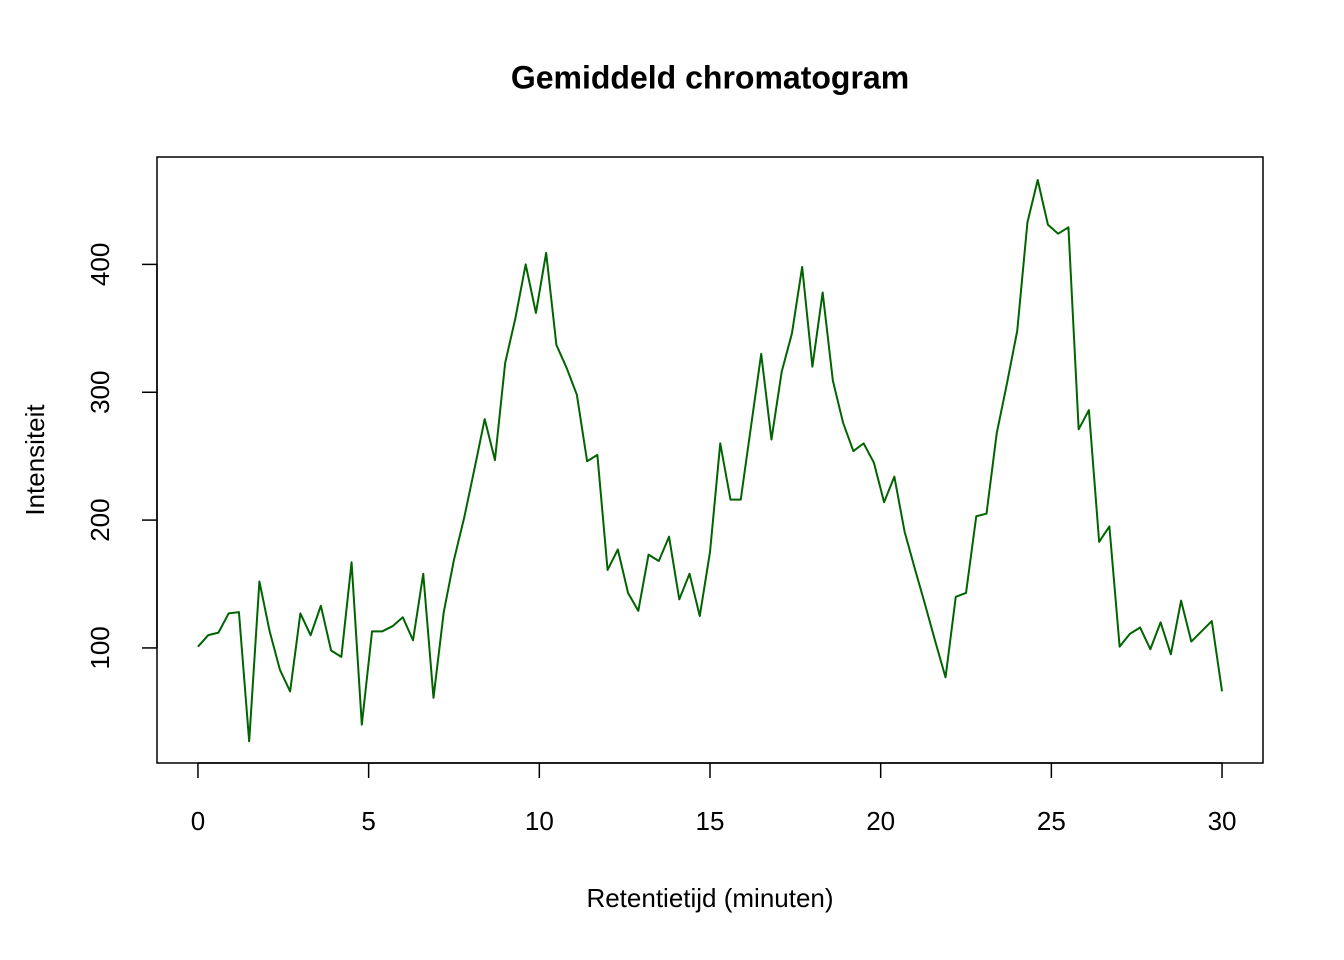 The height and width of the screenshot is (960, 1344). Describe the element at coordinates (1222, 821) in the screenshot. I see `x-tick-label: 30` at that location.